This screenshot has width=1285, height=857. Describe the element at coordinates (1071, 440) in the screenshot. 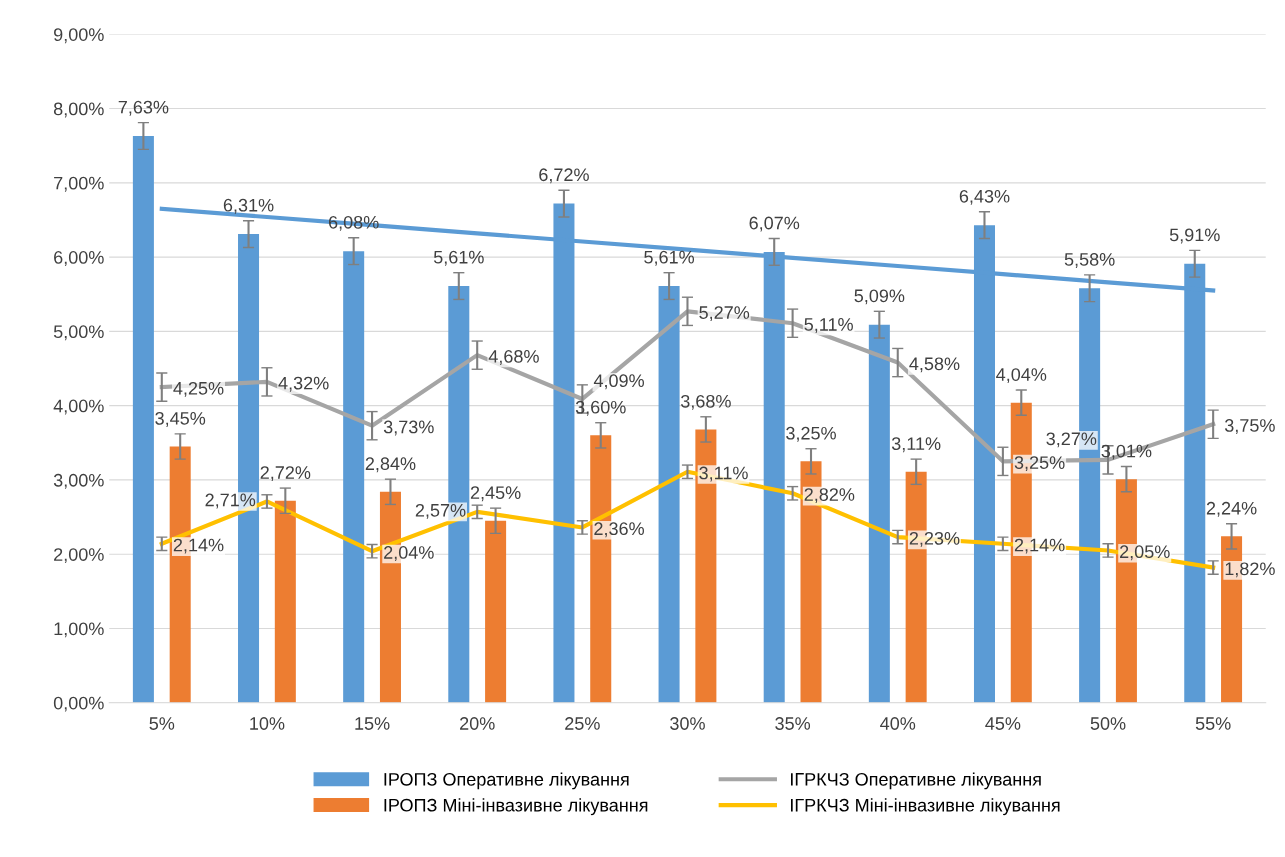

I see `data-label: 3,27%` at that location.